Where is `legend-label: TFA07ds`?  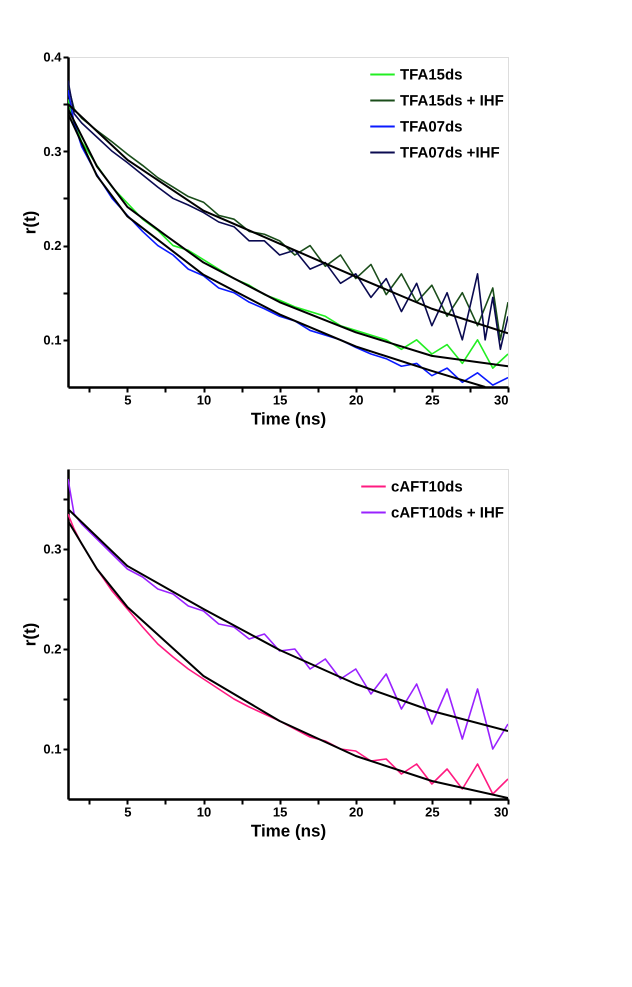 legend-label: TFA07ds is located at coordinates (431, 127).